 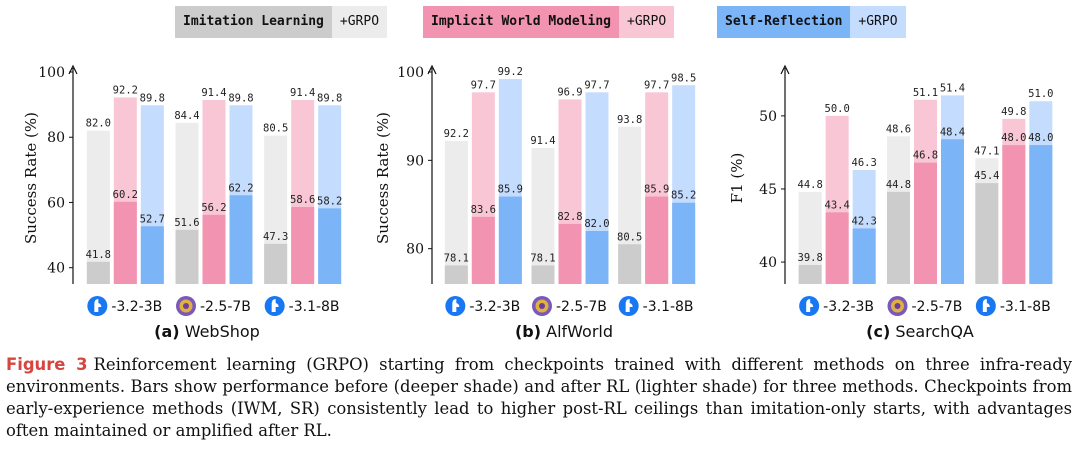 I want to click on bar-label-before: 82.8, so click(x=569, y=217).